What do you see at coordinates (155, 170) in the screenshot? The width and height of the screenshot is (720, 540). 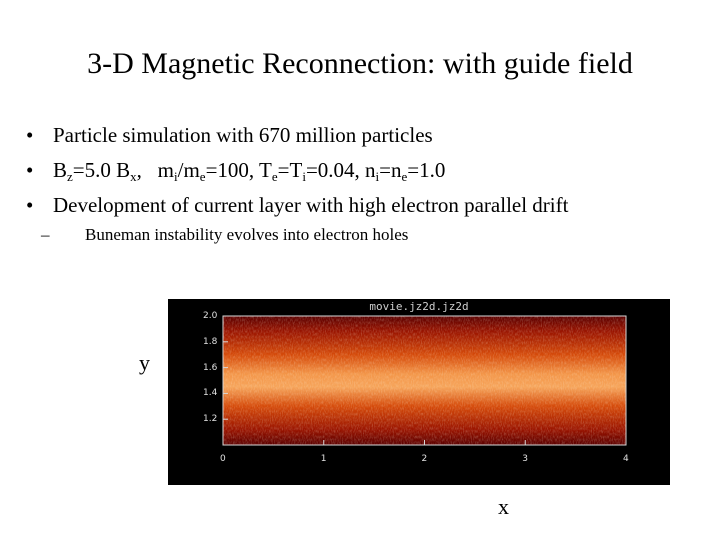 I see `param-seg: , m` at bounding box center [155, 170].